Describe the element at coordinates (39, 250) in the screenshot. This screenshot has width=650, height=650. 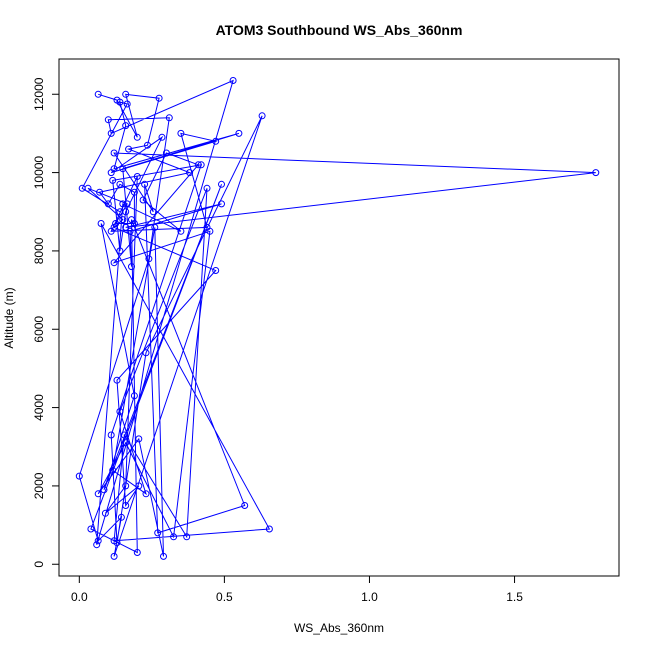
I see `y-tick-label: 8000` at that location.